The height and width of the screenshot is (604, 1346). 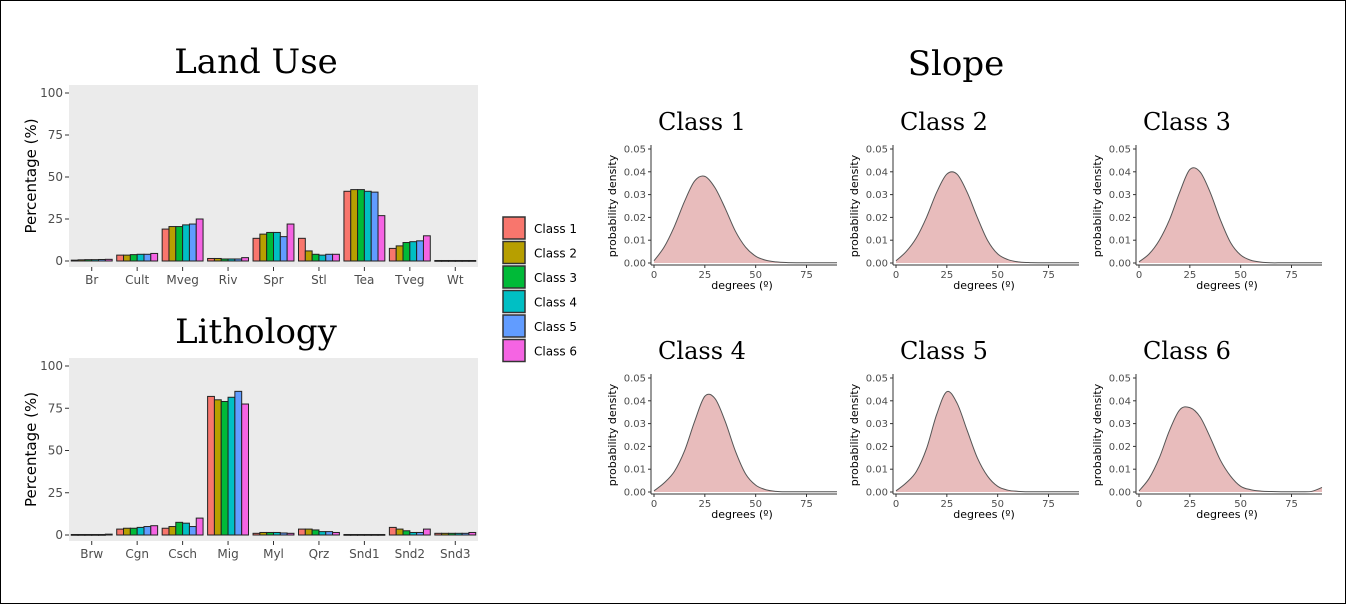 What do you see at coordinates (59, 261) in the screenshot?
I see `y-tick-label: 0` at bounding box center [59, 261].